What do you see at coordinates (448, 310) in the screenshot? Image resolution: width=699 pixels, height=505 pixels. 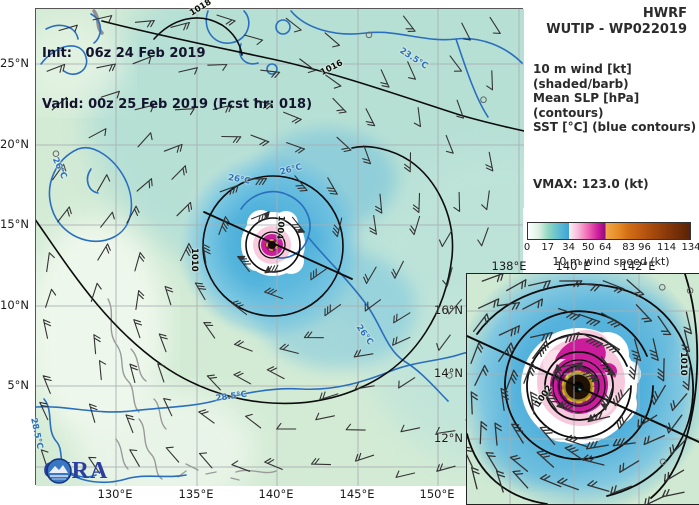 I see `inset-ytick-0: 16°N` at bounding box center [448, 310].